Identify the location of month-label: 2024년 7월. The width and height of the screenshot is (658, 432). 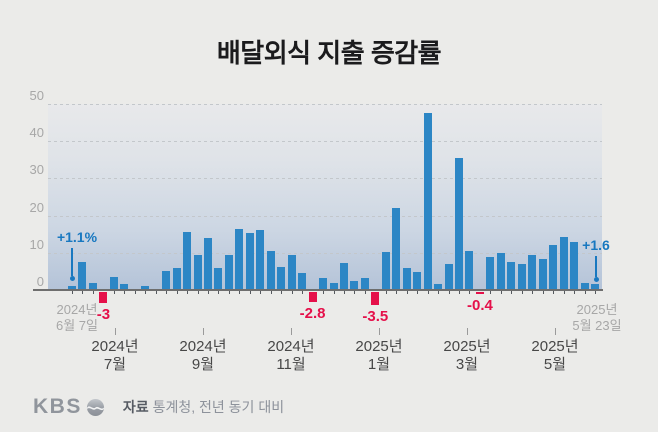
(115, 355).